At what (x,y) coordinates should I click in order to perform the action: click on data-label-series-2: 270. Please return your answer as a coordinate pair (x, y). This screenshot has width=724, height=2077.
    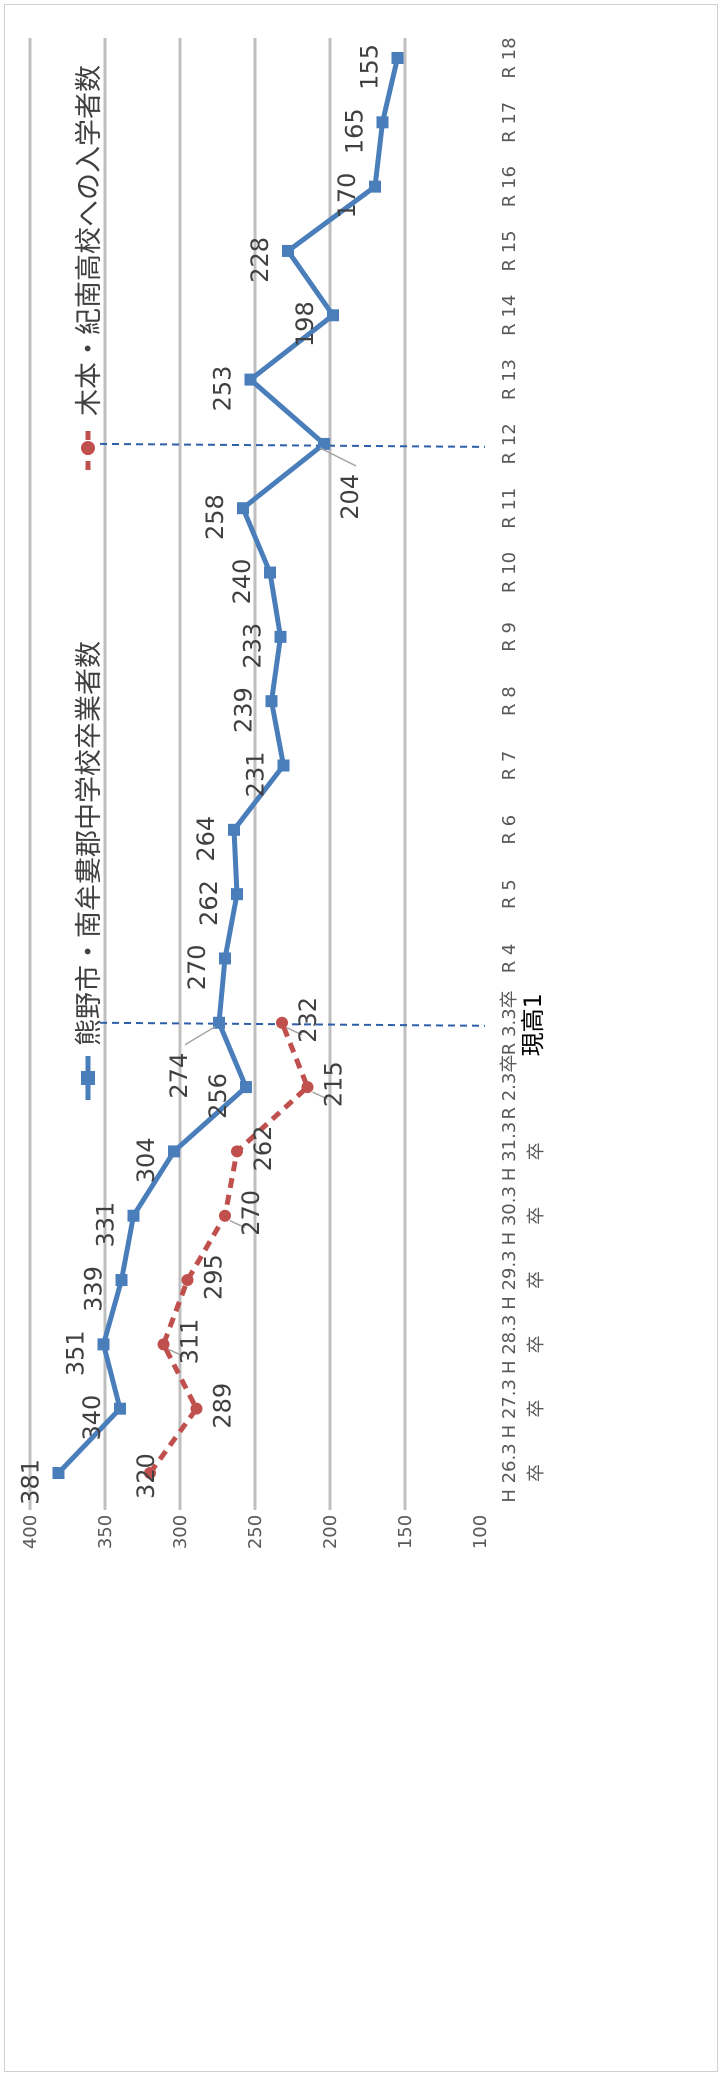
    Looking at the image, I should click on (251, 1213).